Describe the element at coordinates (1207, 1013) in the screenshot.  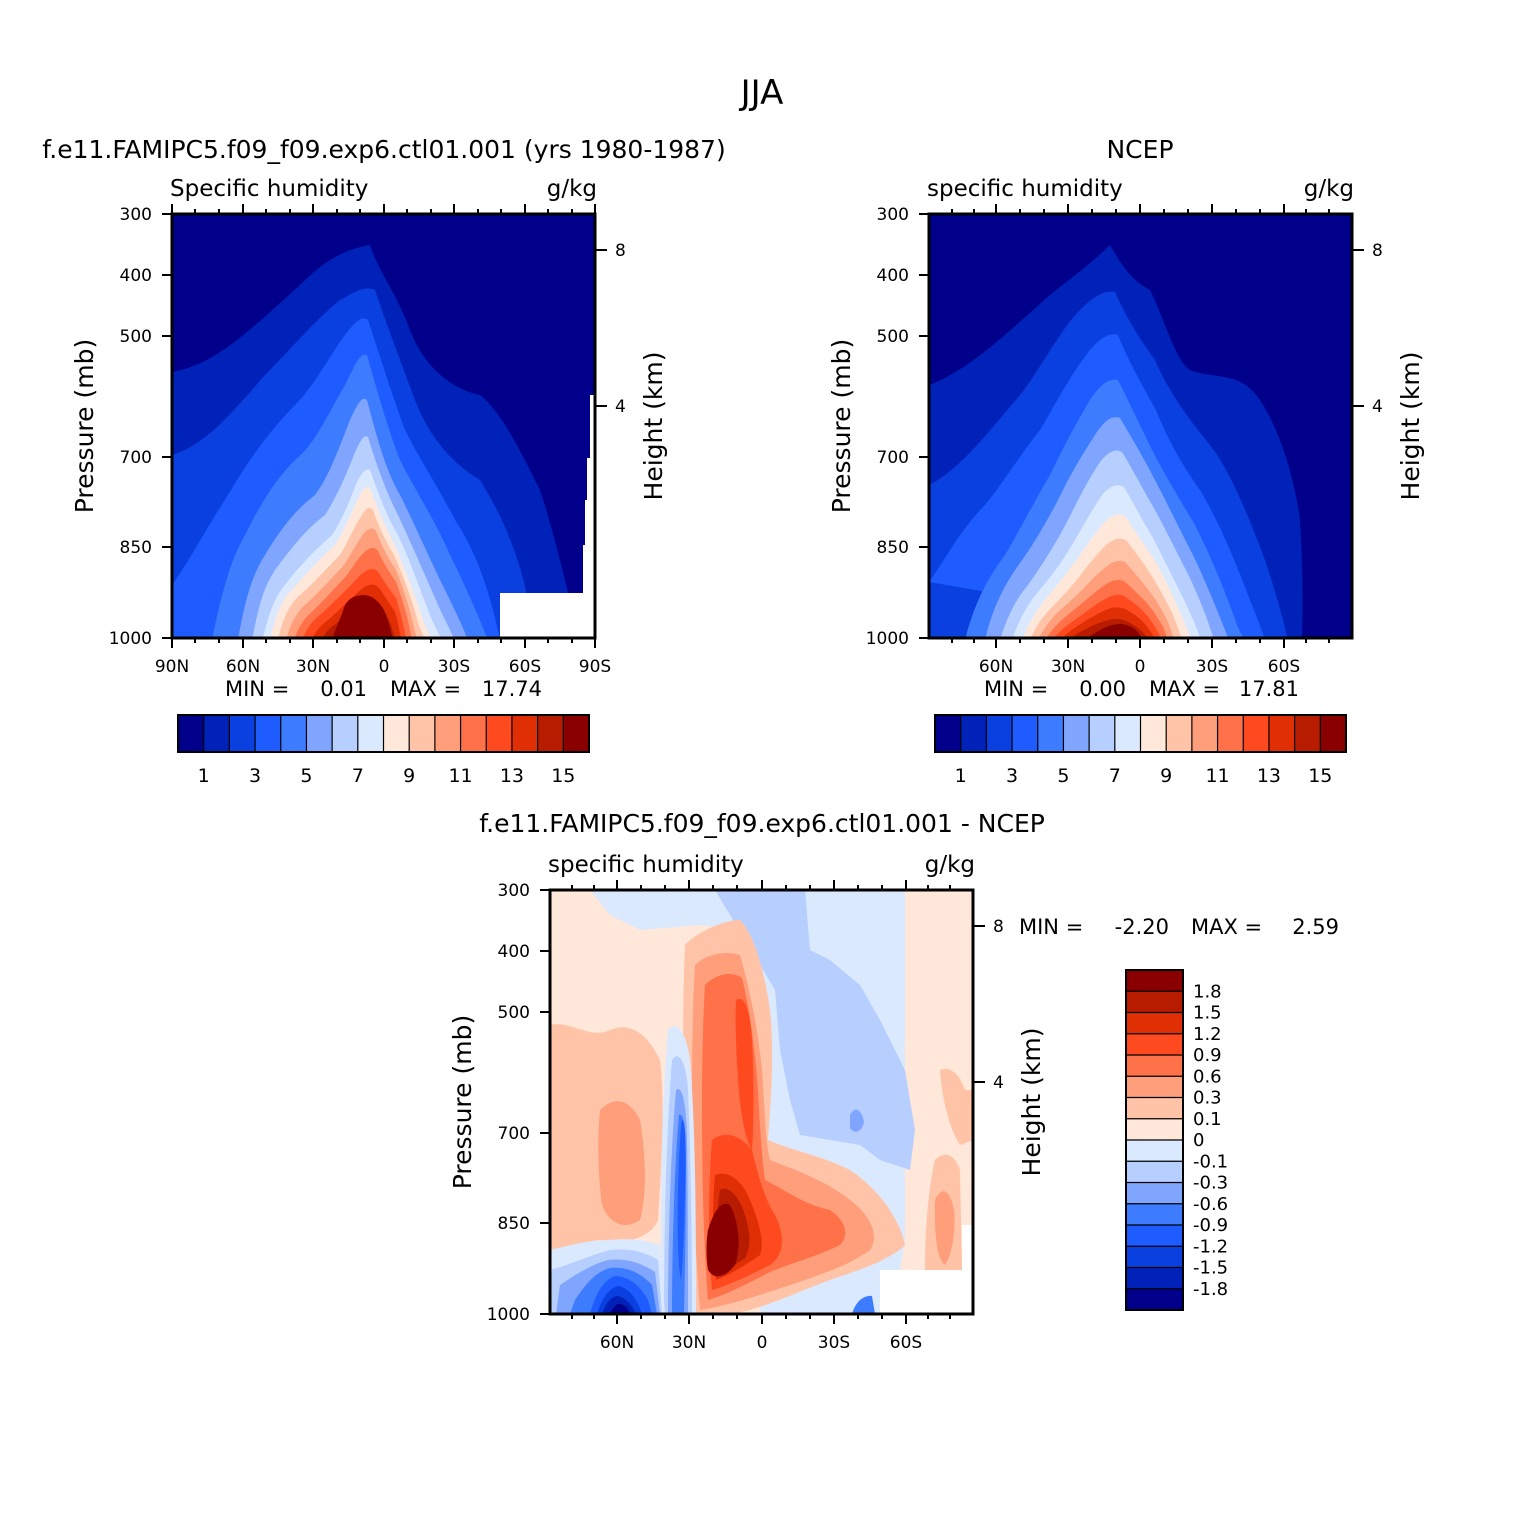
I see `colorbar-tick-label: 1.5` at that location.